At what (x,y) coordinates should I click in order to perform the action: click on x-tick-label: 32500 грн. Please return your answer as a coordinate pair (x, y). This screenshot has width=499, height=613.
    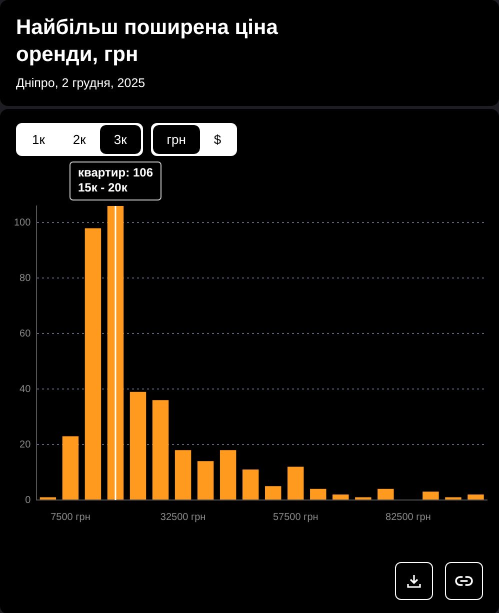
    Looking at the image, I should click on (183, 517).